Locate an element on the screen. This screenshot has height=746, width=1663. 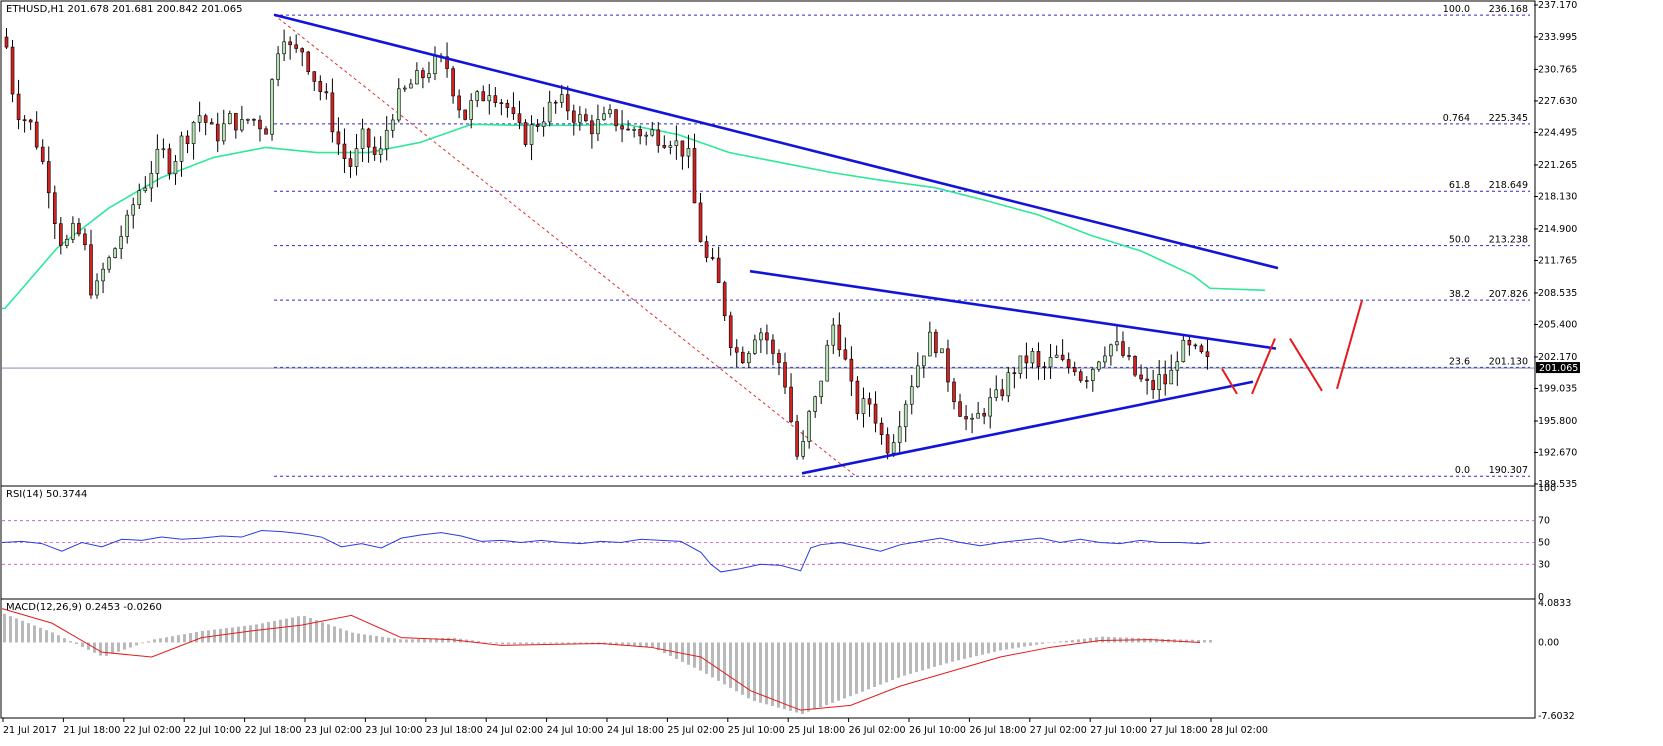
price-tick-label: 233.995 is located at coordinates (1557, 37).